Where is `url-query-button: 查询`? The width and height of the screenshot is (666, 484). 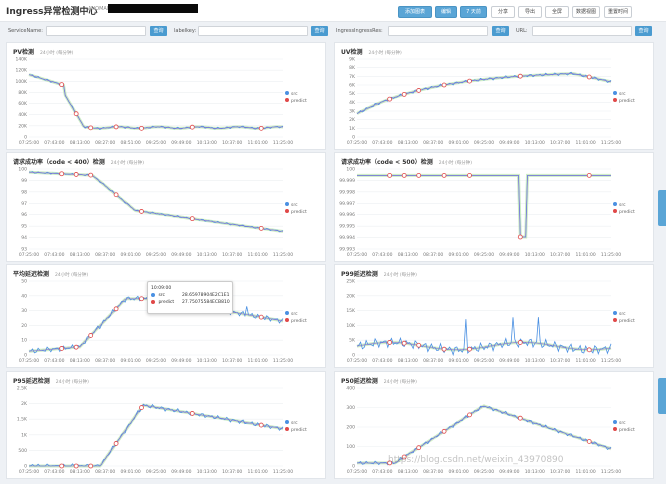 url-query-button: 查询 is located at coordinates (643, 31).